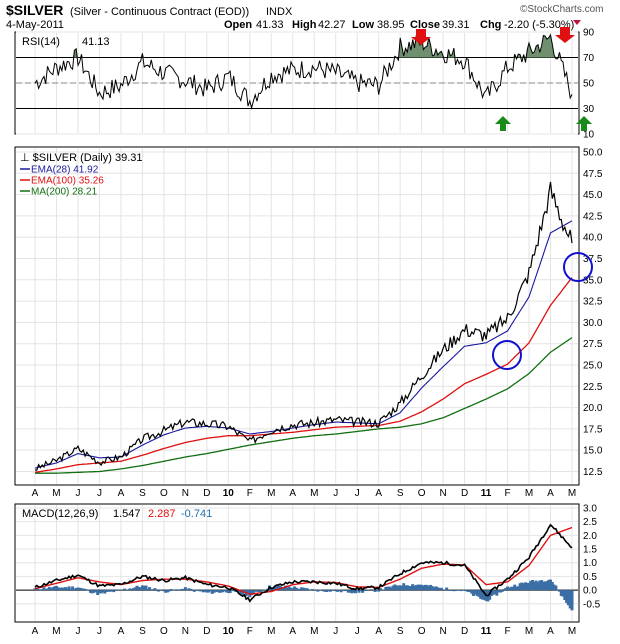 This screenshot has height=644, width=620. I want to click on y-tick-label: 0.0, so click(590, 591).